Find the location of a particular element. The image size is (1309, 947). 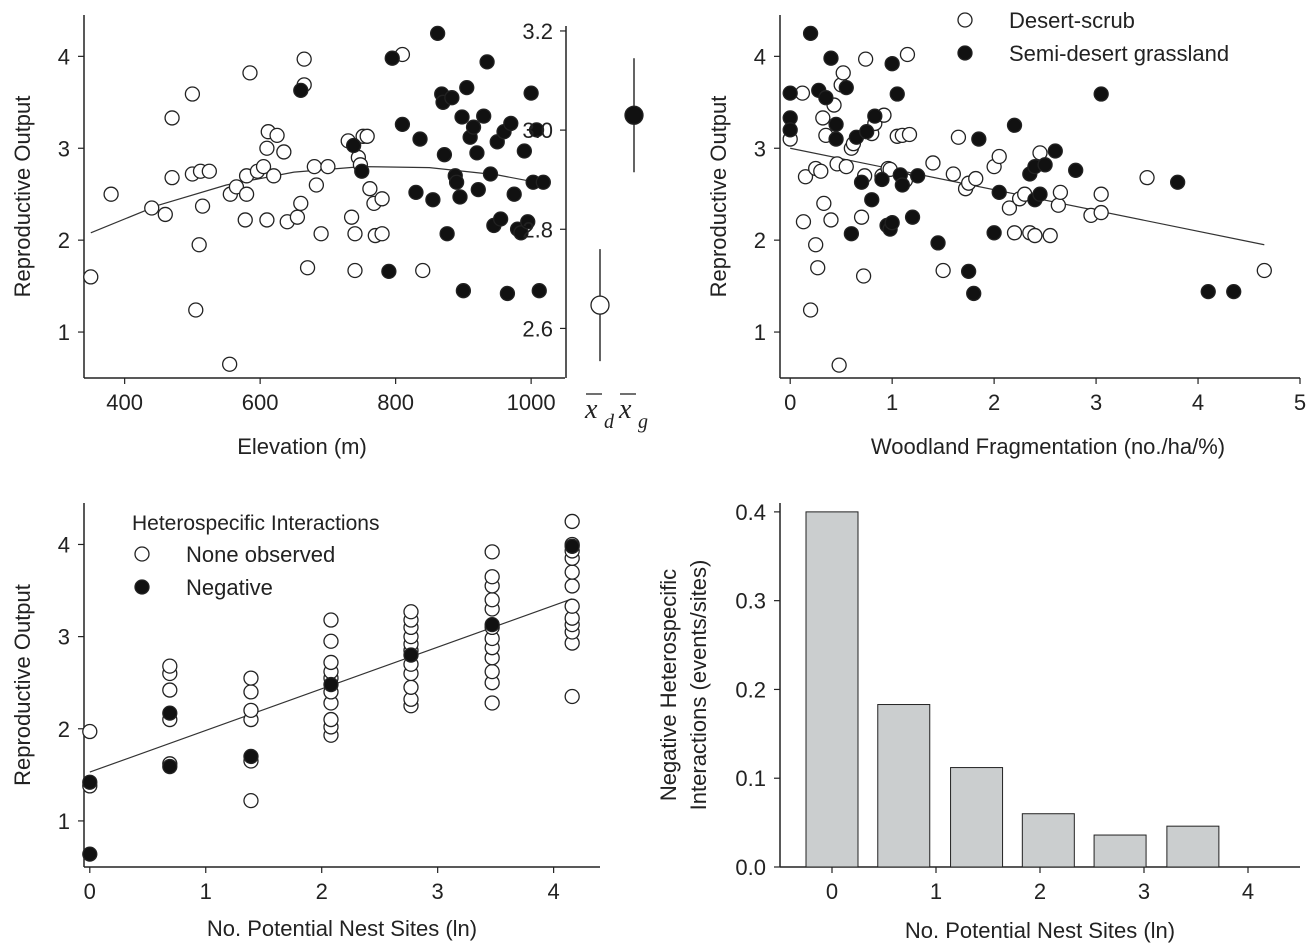

y-tick-label: 0.4 is located at coordinates (750, 512).